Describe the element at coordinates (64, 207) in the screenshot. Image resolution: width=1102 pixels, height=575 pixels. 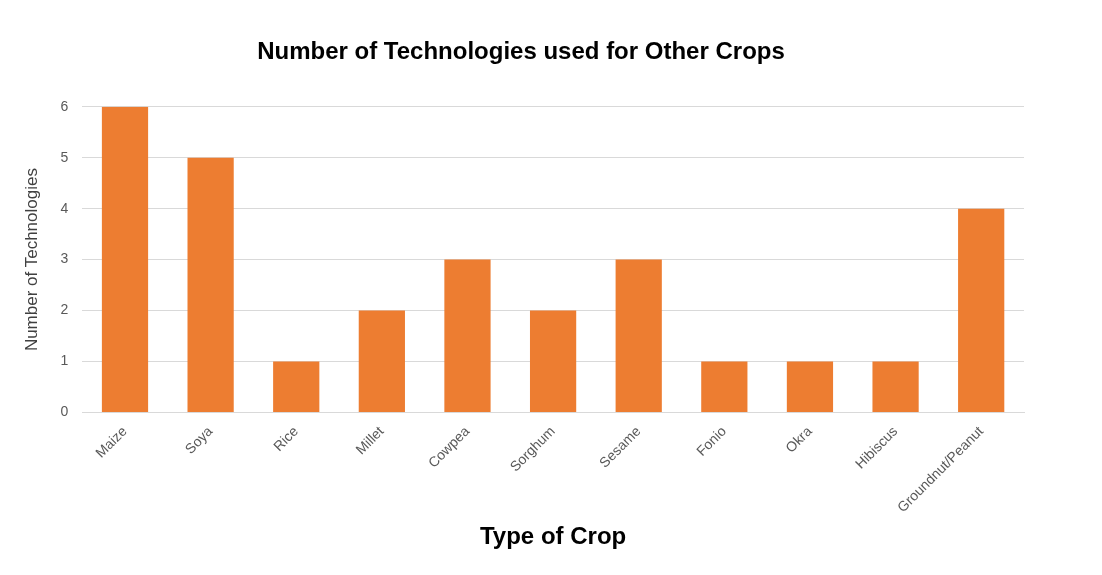
I see `y-tick-label: 4` at that location.